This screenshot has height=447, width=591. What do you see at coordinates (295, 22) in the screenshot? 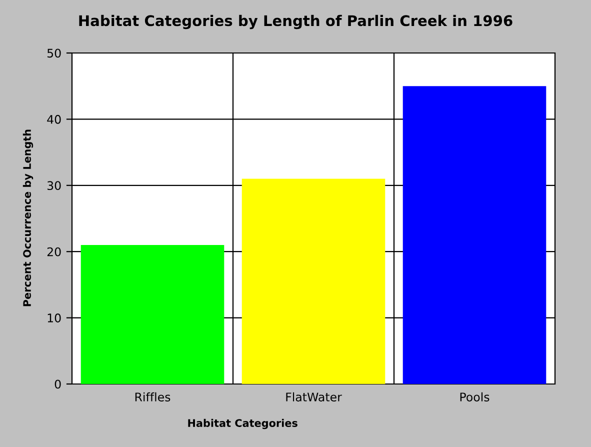
I see `chart-title: Habitat Categories by Length of Parlin Creek in 1996` at bounding box center [295, 22].